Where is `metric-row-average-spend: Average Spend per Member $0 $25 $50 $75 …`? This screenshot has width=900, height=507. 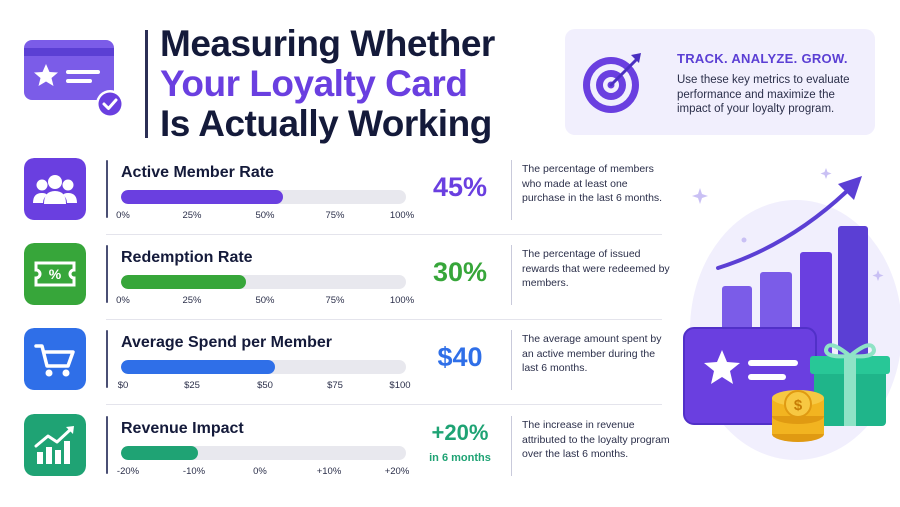 metric-row-average-spend: Average Spend per Member $0 $25 $50 $75 … is located at coordinates (342, 362).